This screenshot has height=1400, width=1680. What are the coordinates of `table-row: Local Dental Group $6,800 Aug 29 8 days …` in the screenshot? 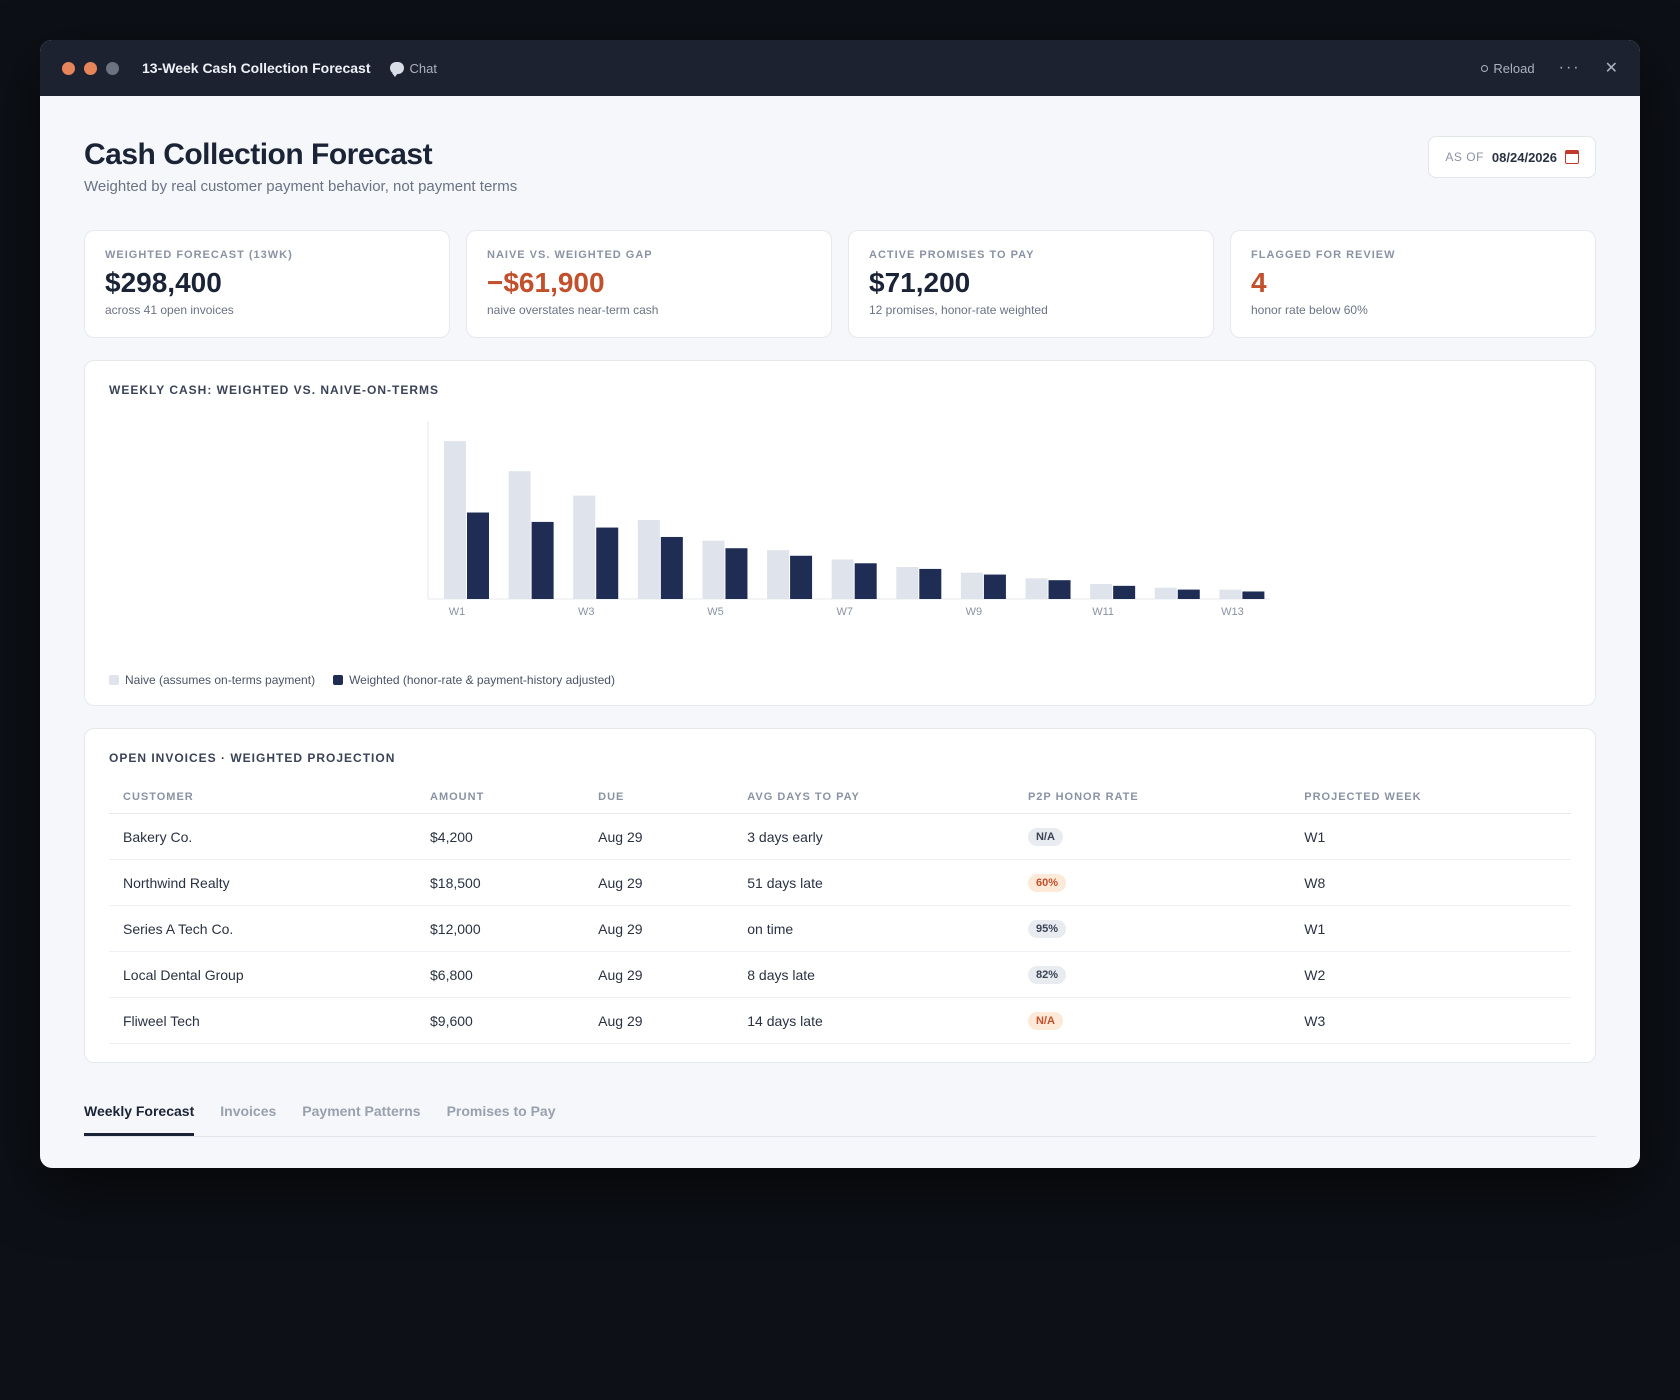 It's located at (840, 974).